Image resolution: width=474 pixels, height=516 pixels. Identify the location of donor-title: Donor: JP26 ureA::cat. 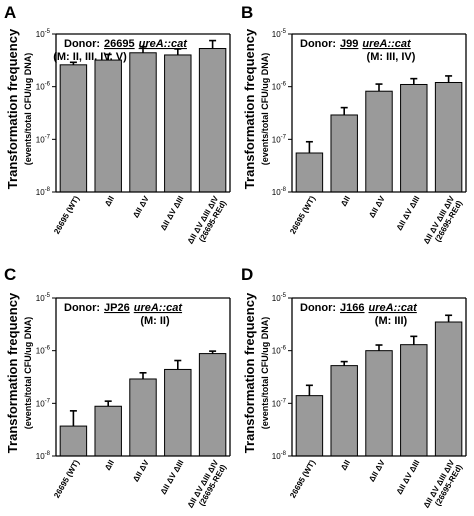
(123, 308).